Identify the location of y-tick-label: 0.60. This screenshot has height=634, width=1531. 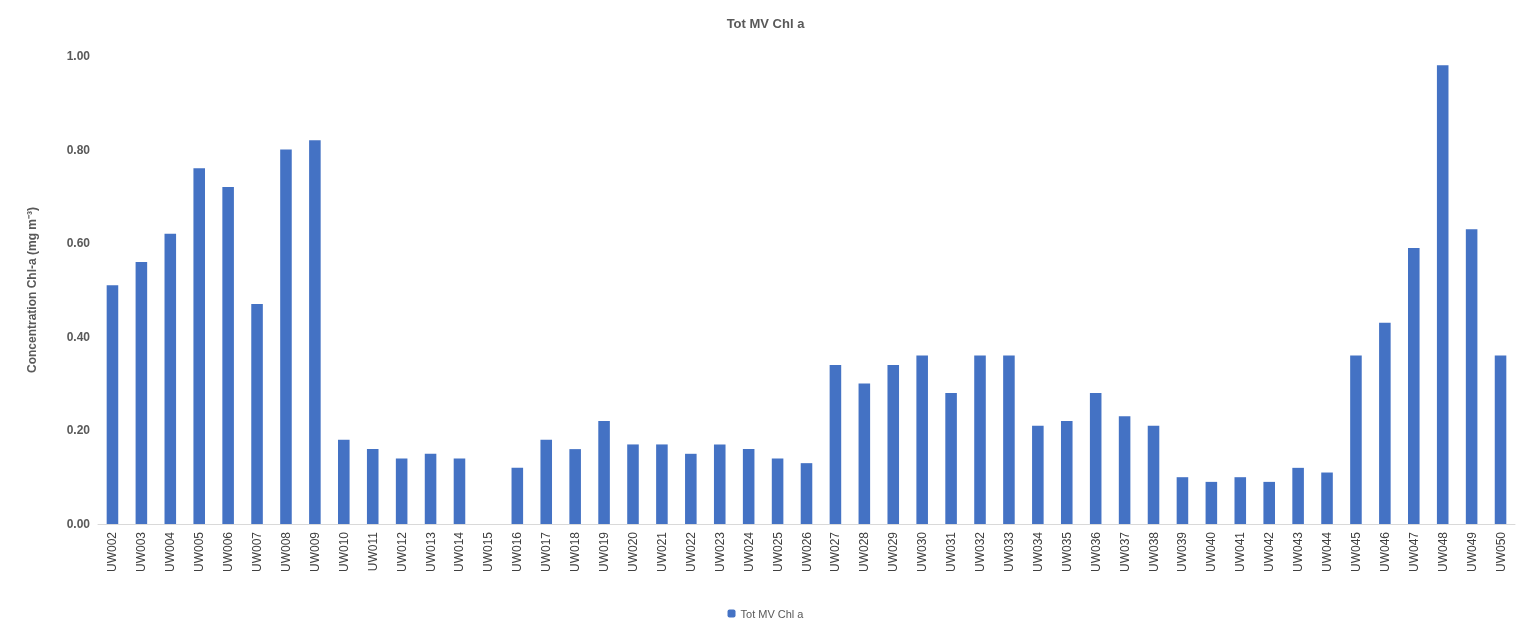
(78, 243).